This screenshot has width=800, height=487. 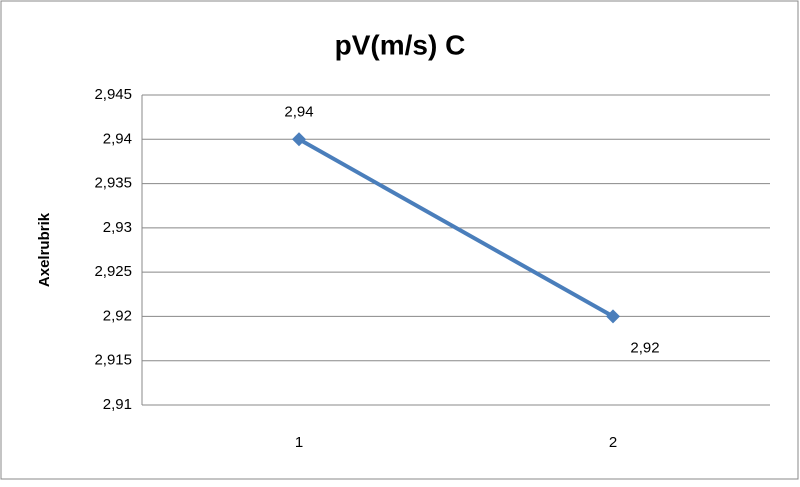 I want to click on y-tick-label: 2,915, so click(x=113, y=360).